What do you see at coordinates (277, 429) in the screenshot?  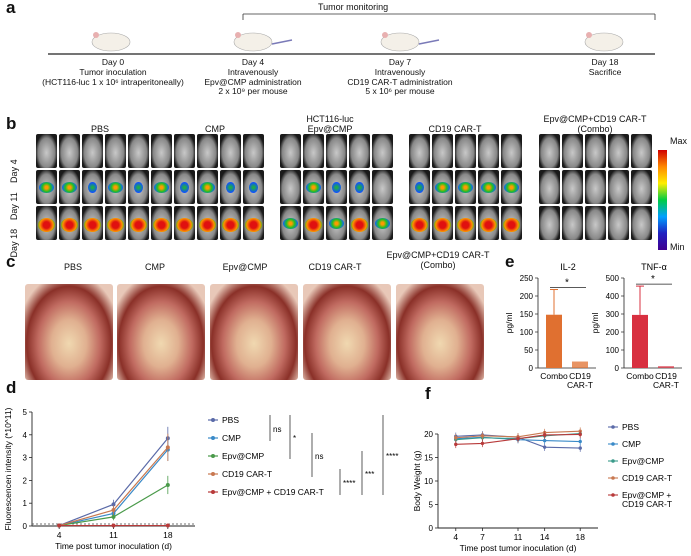 I see `comparison-label: ns` at bounding box center [277, 429].